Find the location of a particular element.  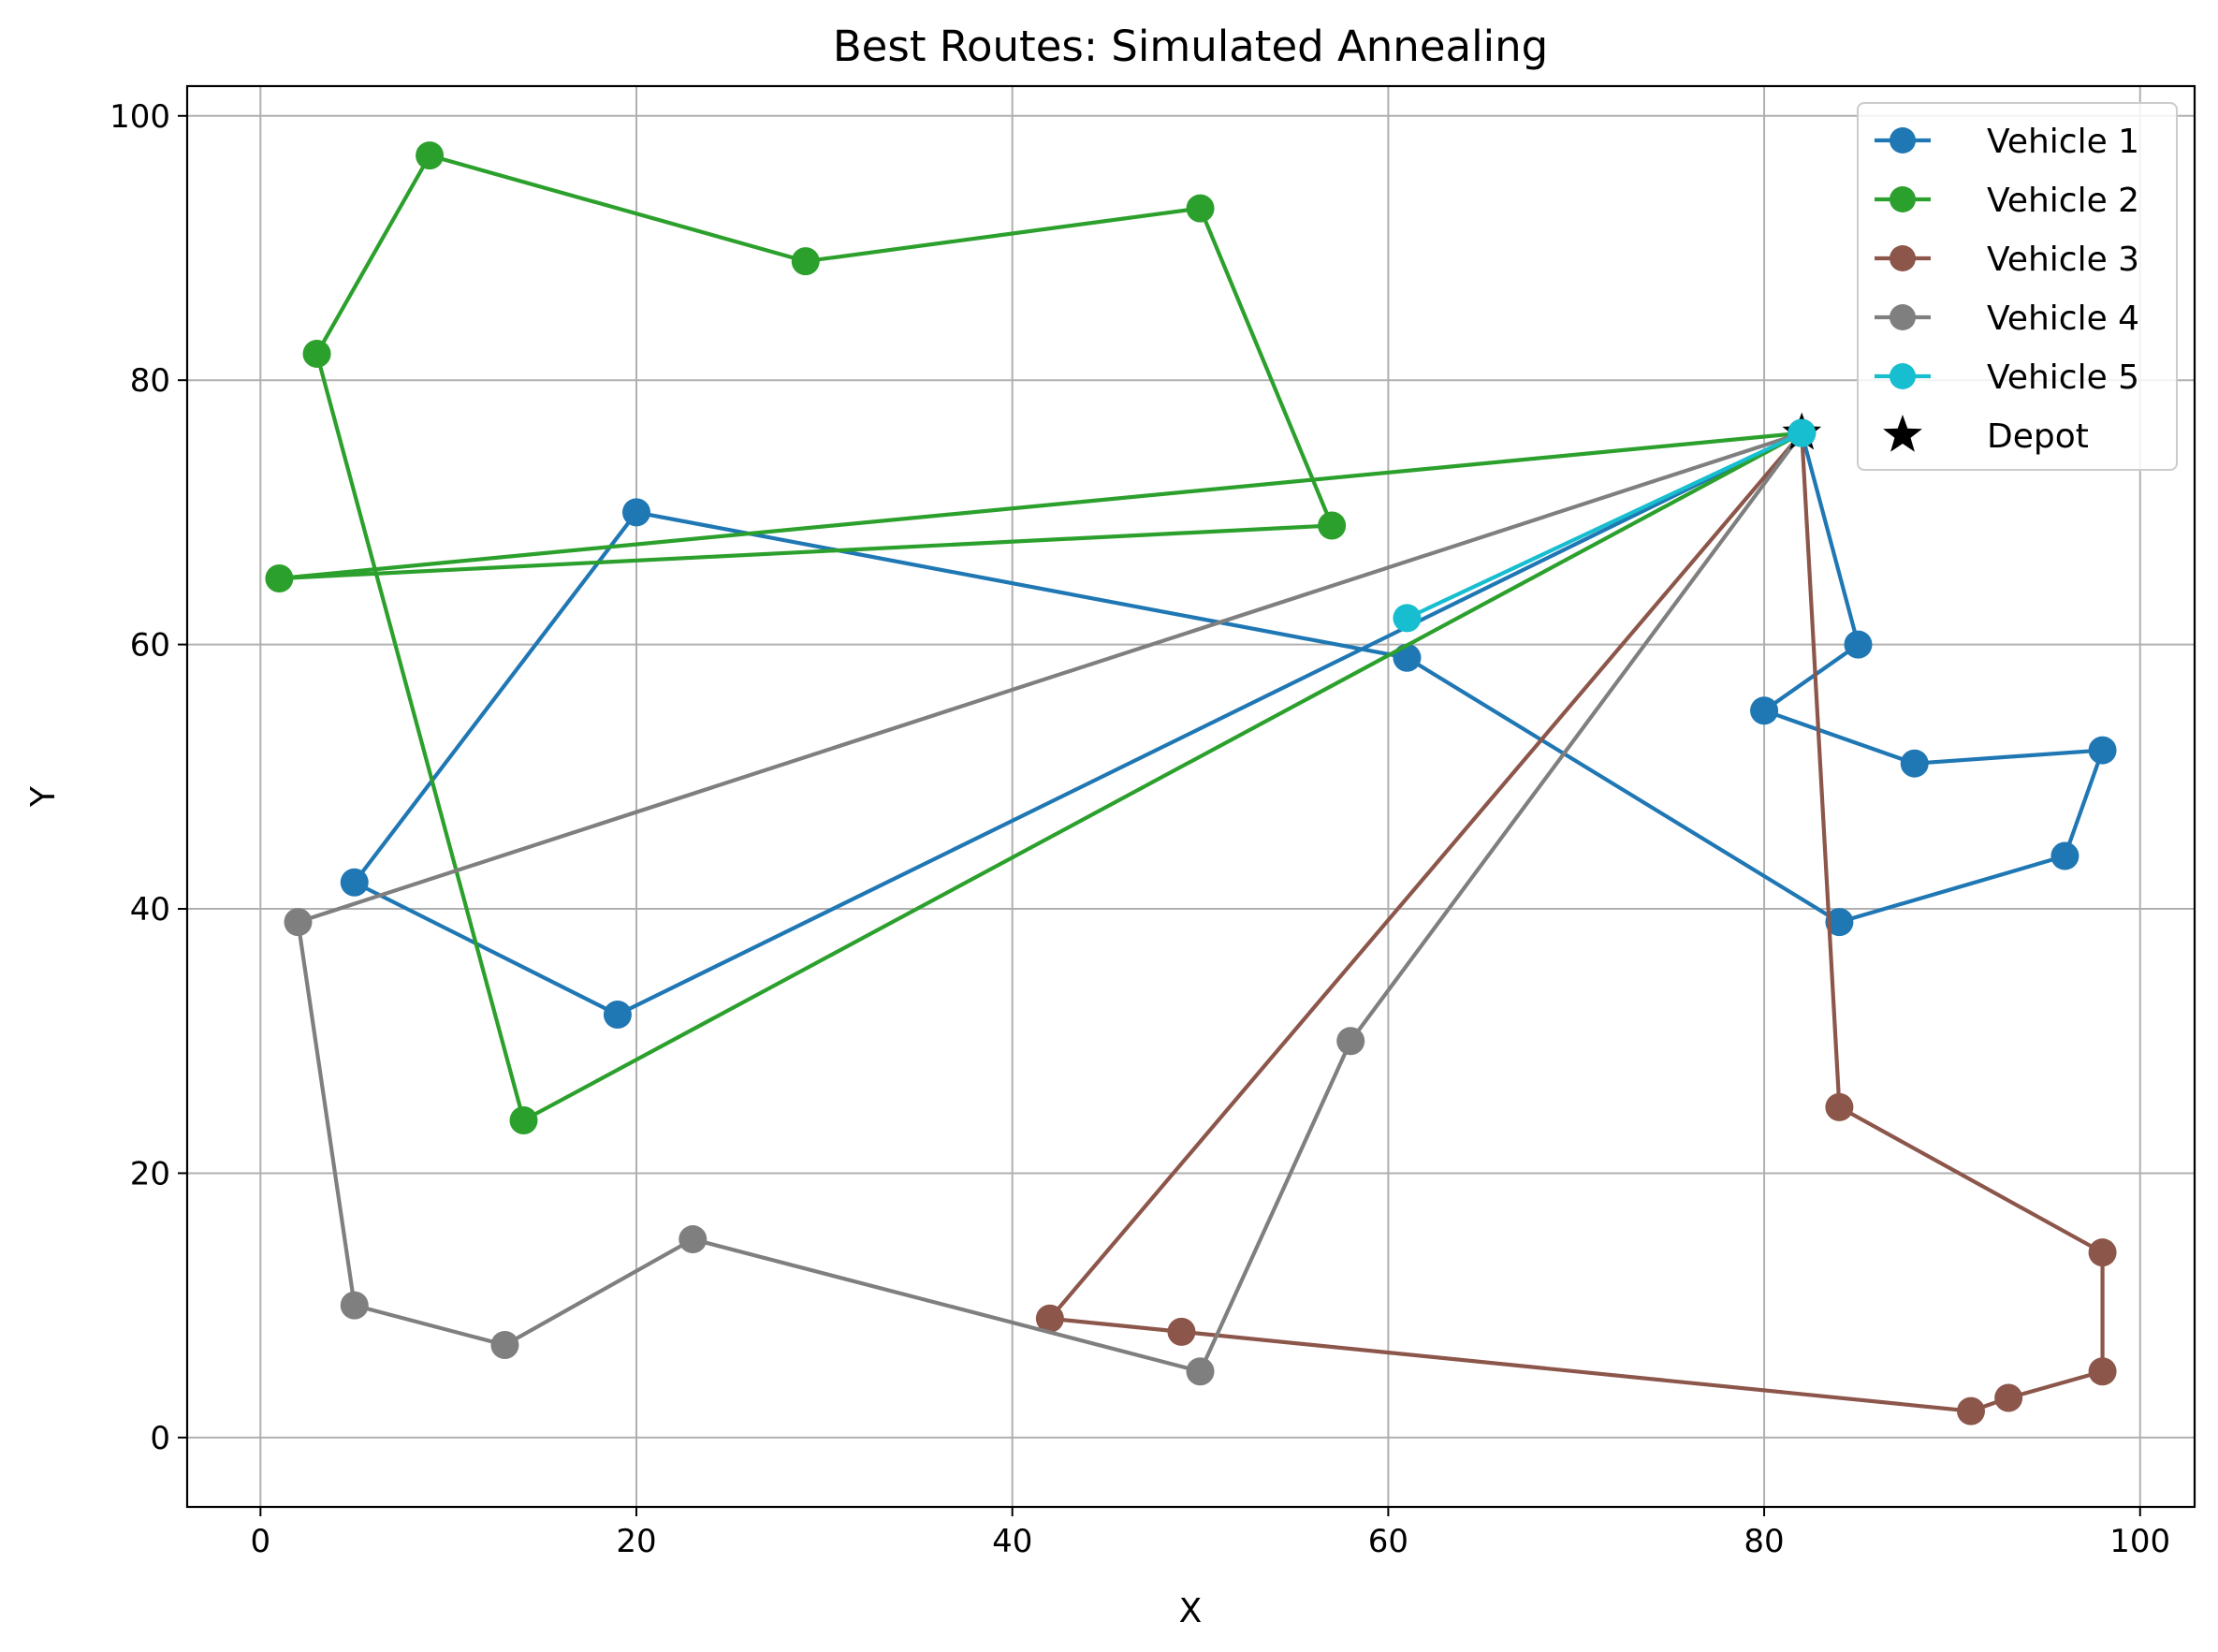

x-tick-label: 20 is located at coordinates (636, 1542).